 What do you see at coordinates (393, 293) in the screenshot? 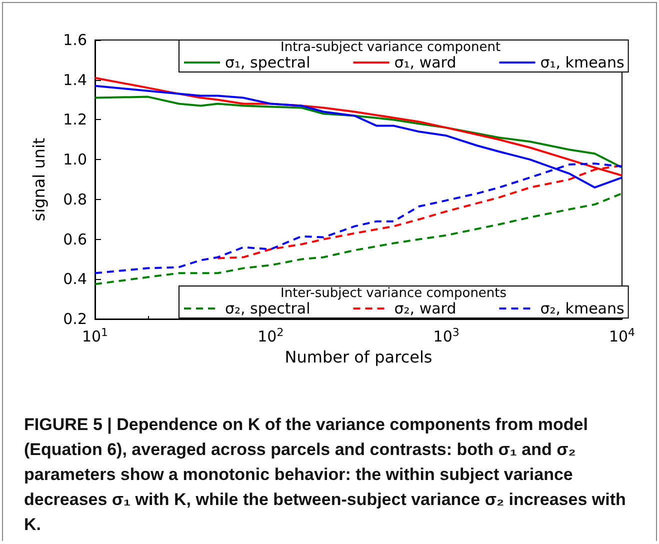
I see `annotation: Inter-subject variance components` at bounding box center [393, 293].